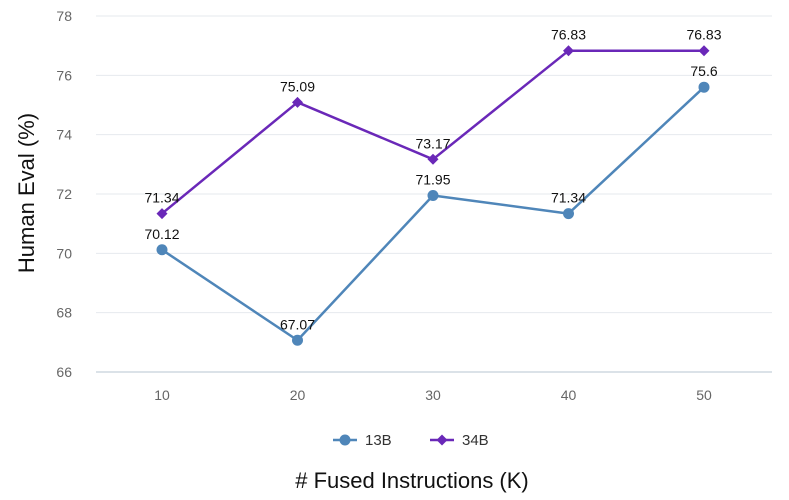 This screenshot has width=789, height=500. I want to click on y-tick-label: 72, so click(64, 194).